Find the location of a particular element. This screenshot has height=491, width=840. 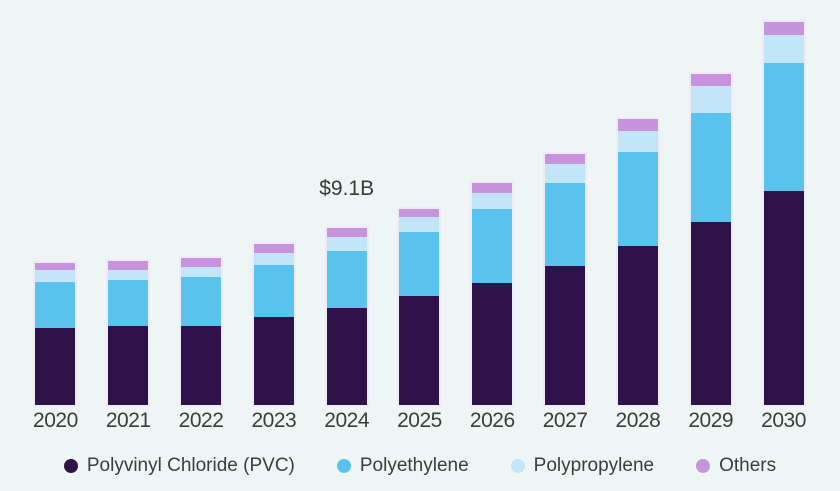

bar-group-2028 is located at coordinates (638, 202).